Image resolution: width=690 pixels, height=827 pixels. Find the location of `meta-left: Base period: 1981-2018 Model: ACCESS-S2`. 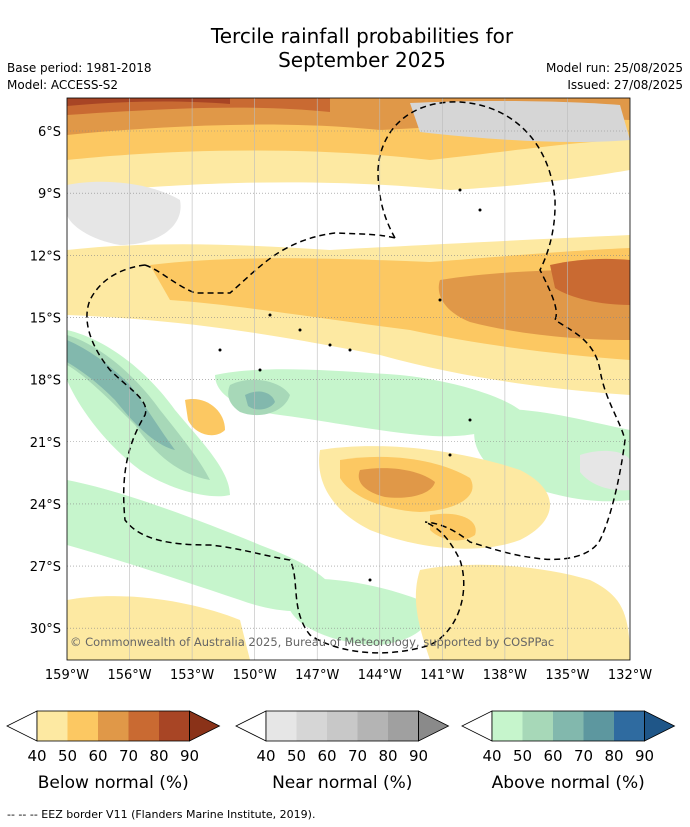

meta-left: Base period: 1981-2018 Model: ACCESS-S2 is located at coordinates (79, 77).